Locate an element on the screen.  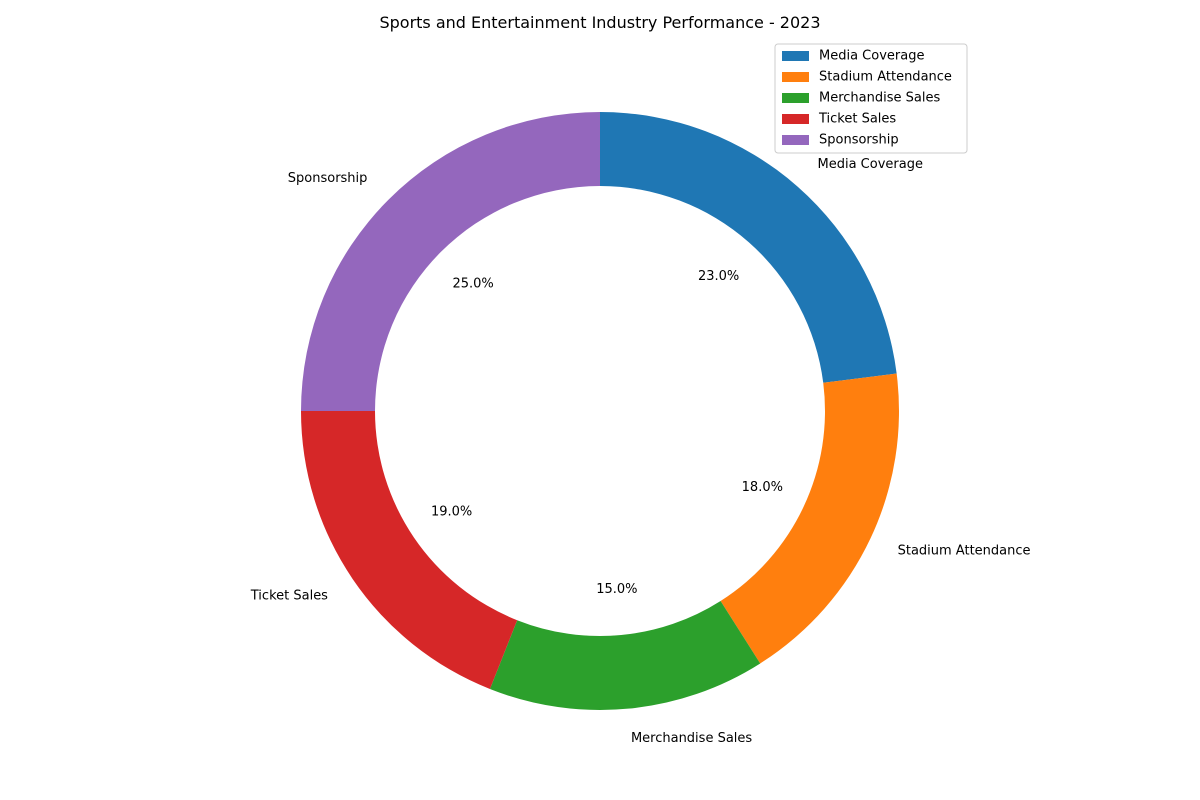
slice-merchandise-sales is located at coordinates (625, 655).